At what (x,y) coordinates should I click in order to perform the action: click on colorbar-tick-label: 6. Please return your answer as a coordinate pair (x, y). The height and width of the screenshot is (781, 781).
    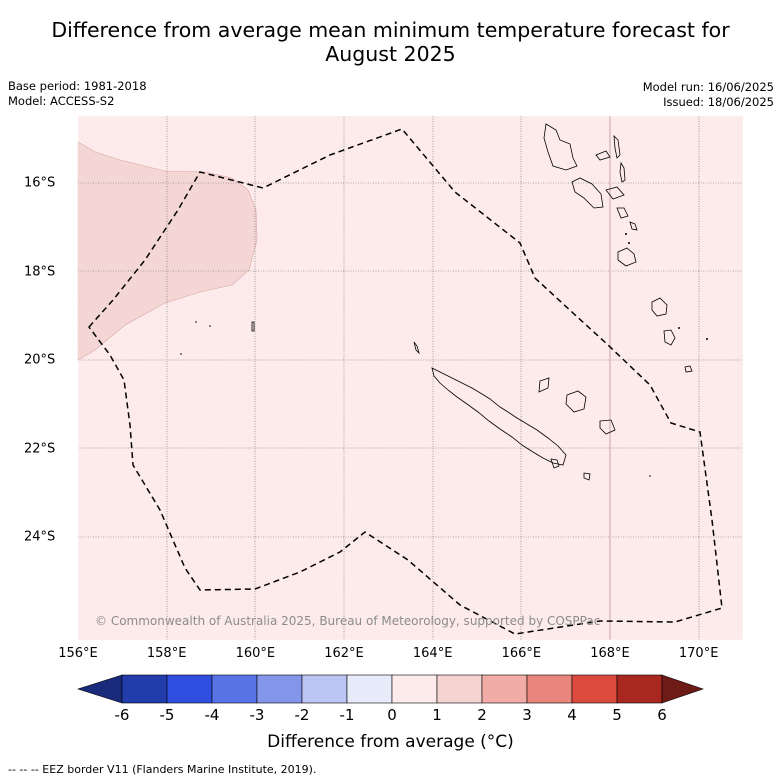
    Looking at the image, I should click on (662, 715).